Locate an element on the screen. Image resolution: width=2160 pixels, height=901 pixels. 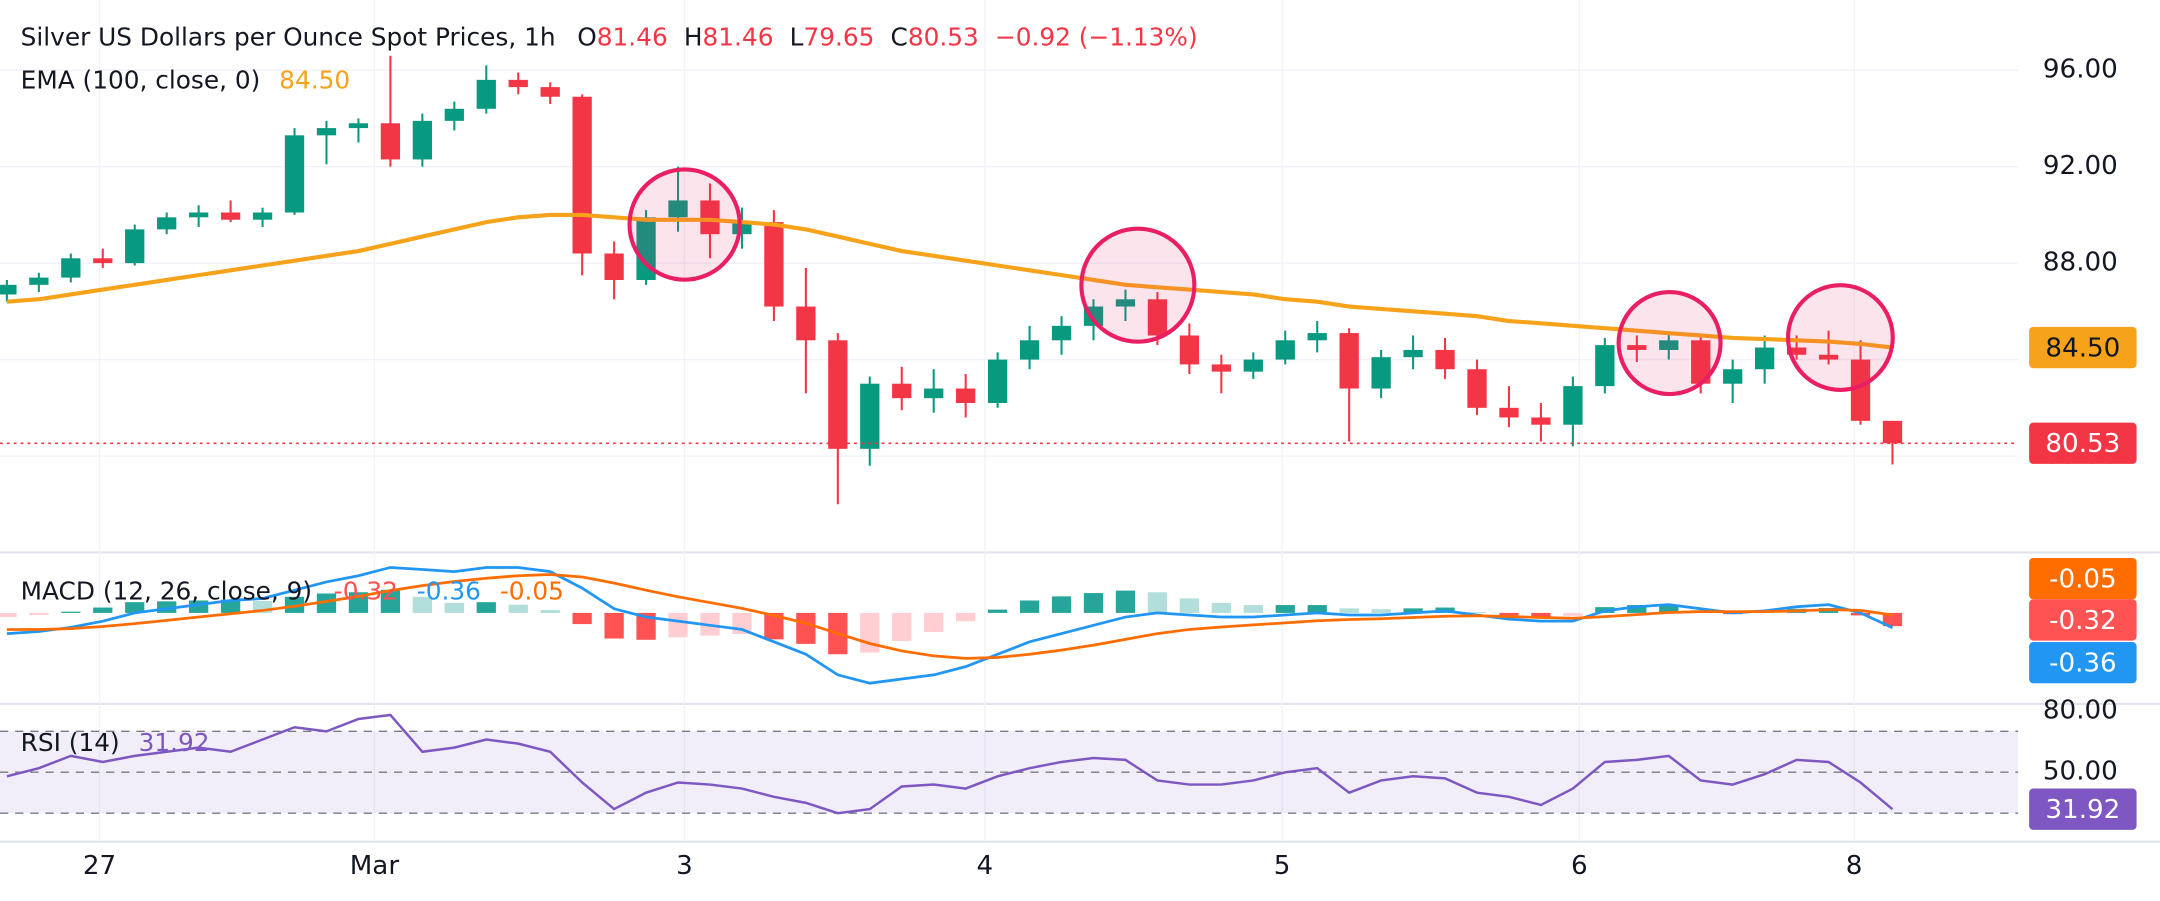
ema-name: EMA (100, close, 0) is located at coordinates (141, 79).